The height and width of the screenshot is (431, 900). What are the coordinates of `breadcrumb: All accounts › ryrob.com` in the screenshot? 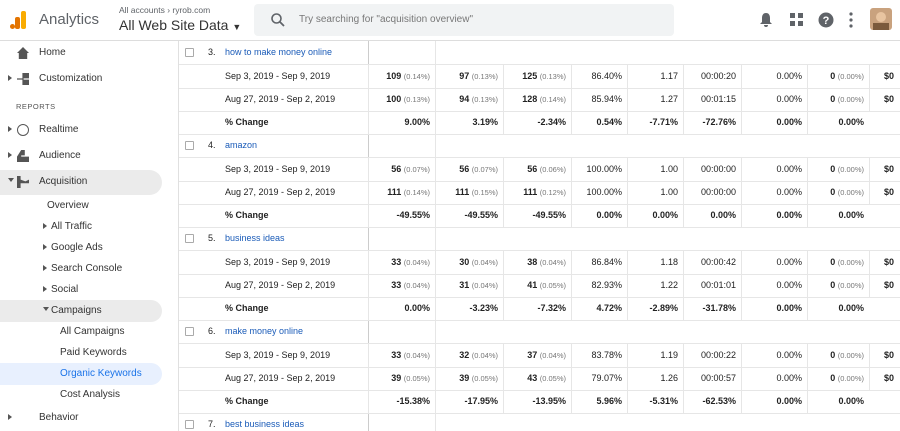 It's located at (165, 10).